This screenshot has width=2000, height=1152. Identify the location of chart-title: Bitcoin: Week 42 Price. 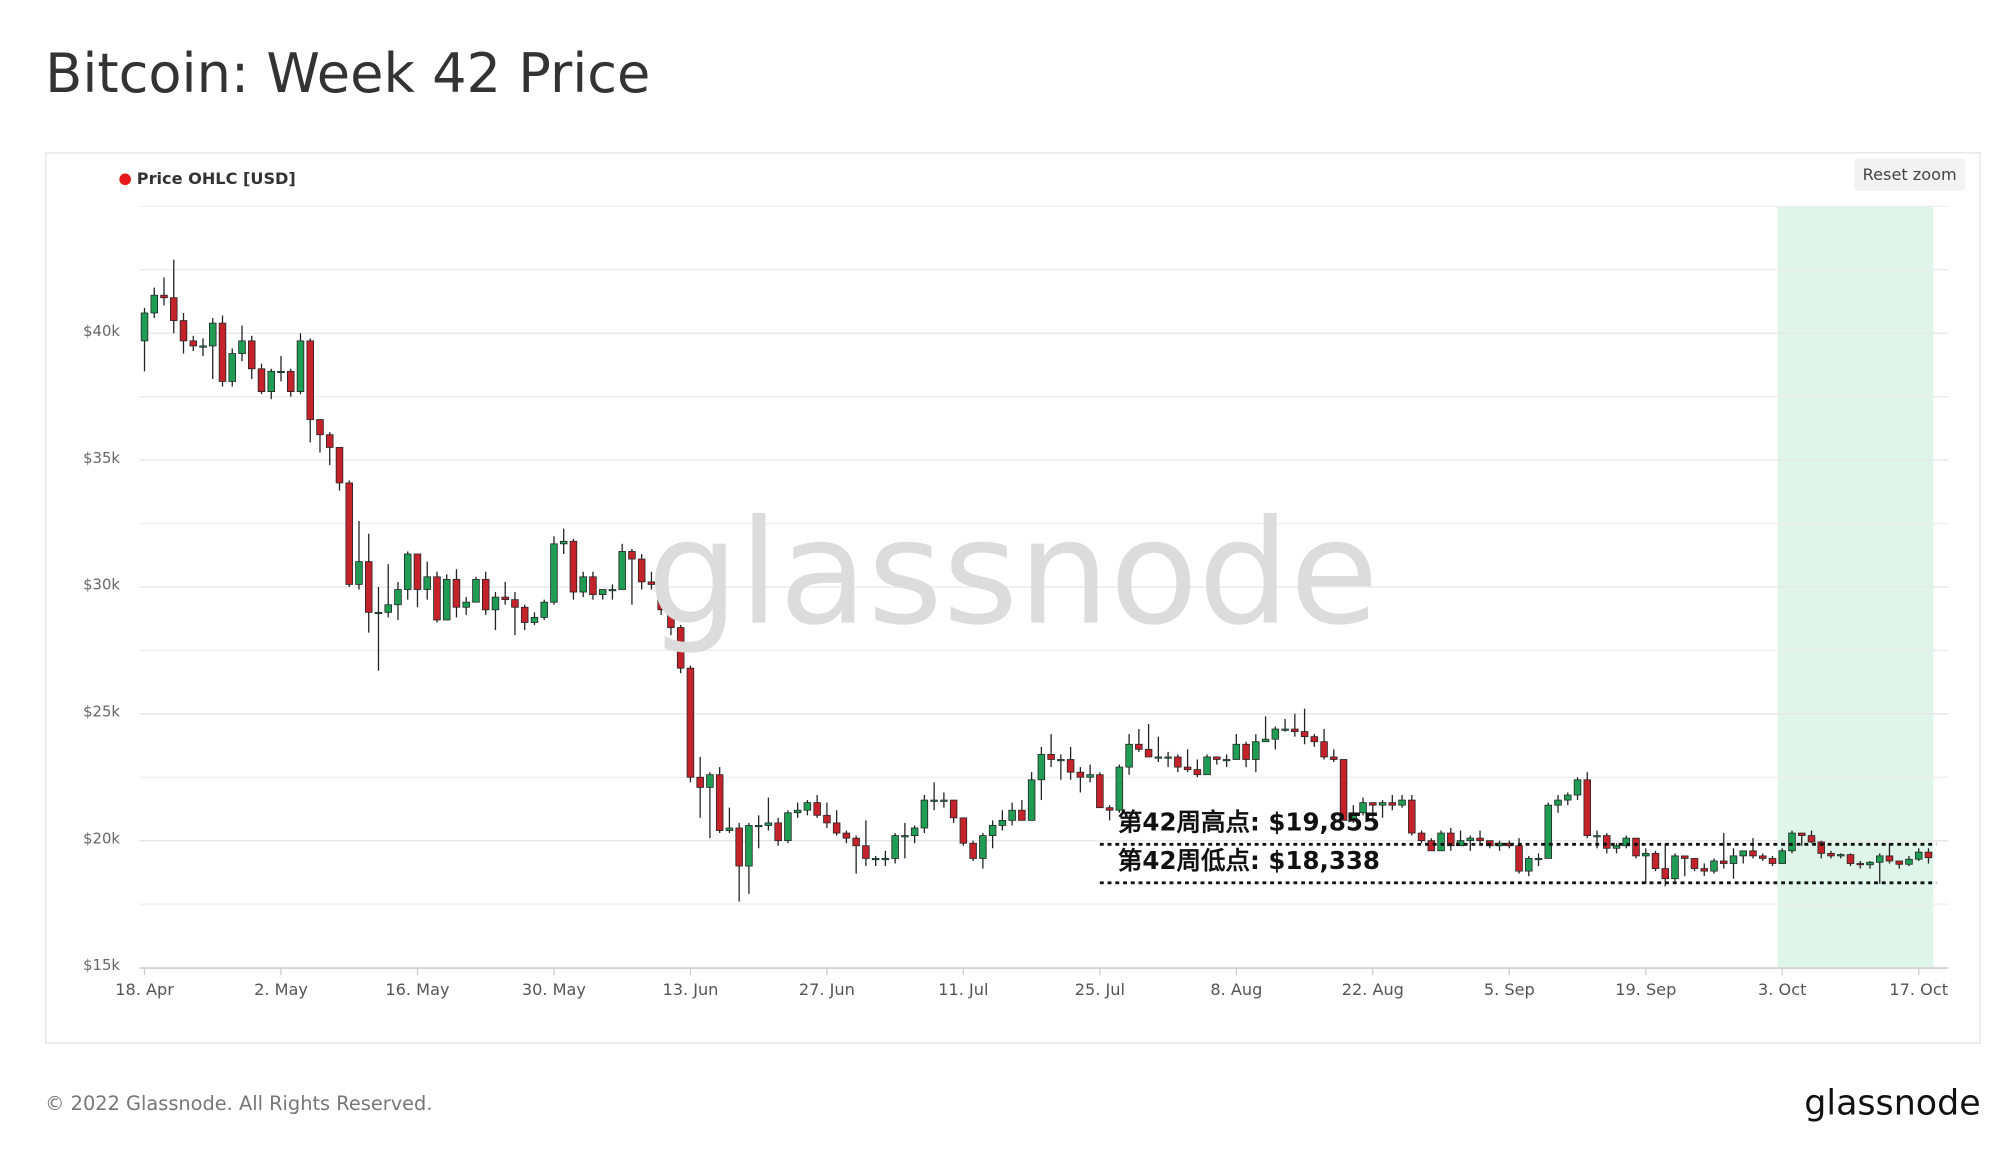
(347, 73).